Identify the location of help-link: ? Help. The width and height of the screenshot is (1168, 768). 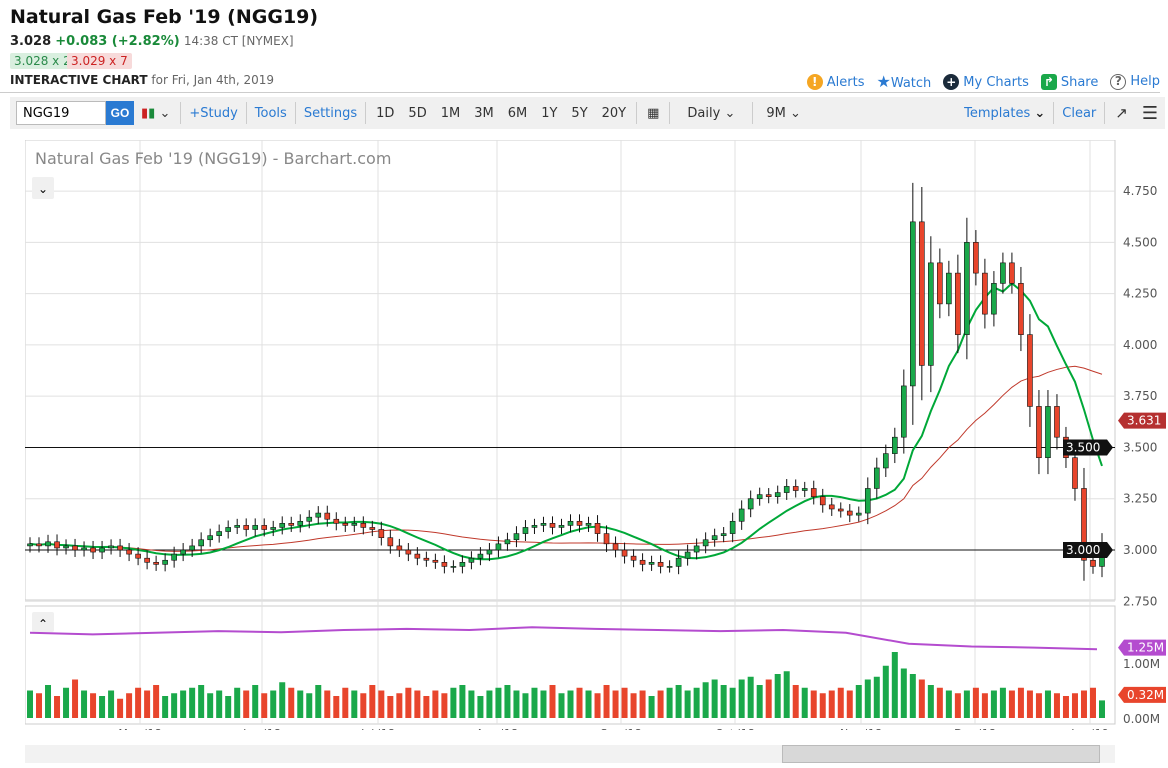
(1135, 81).